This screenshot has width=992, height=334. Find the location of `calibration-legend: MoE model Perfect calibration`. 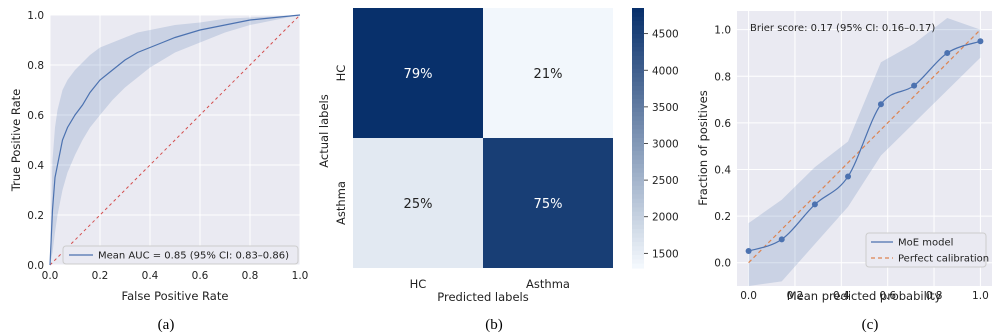

calibration-legend: MoE model Perfect calibration is located at coordinates (927, 250).